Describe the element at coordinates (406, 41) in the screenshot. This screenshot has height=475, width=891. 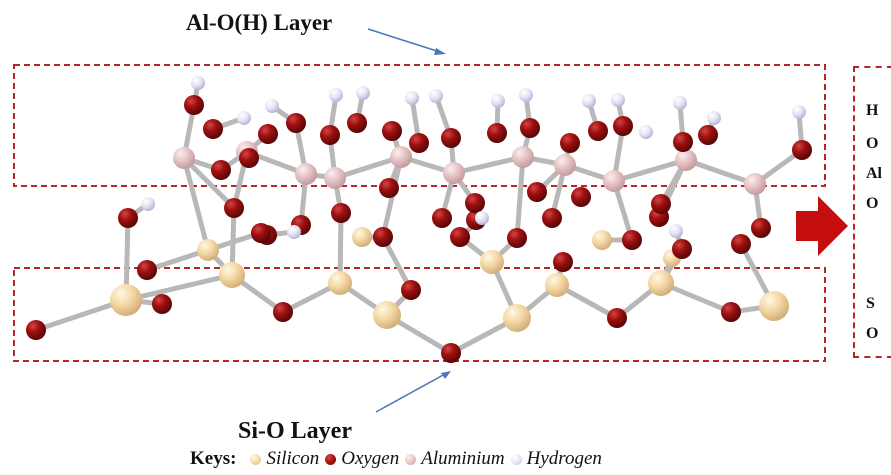
I see `top-layer-pointer` at that location.